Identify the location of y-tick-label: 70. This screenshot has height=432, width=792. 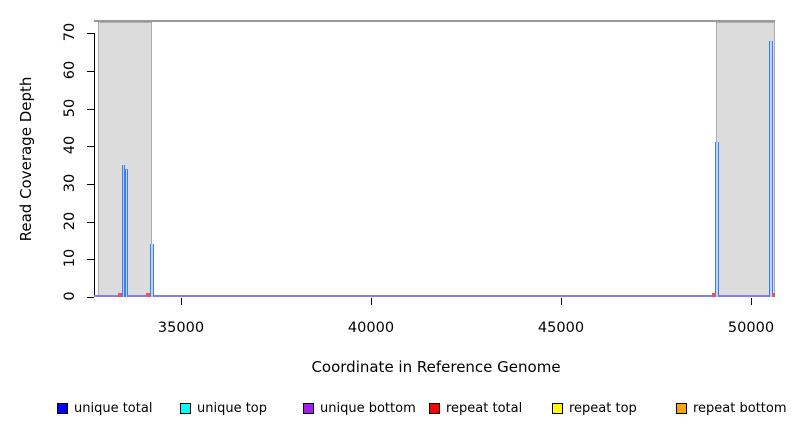
(70, 32).